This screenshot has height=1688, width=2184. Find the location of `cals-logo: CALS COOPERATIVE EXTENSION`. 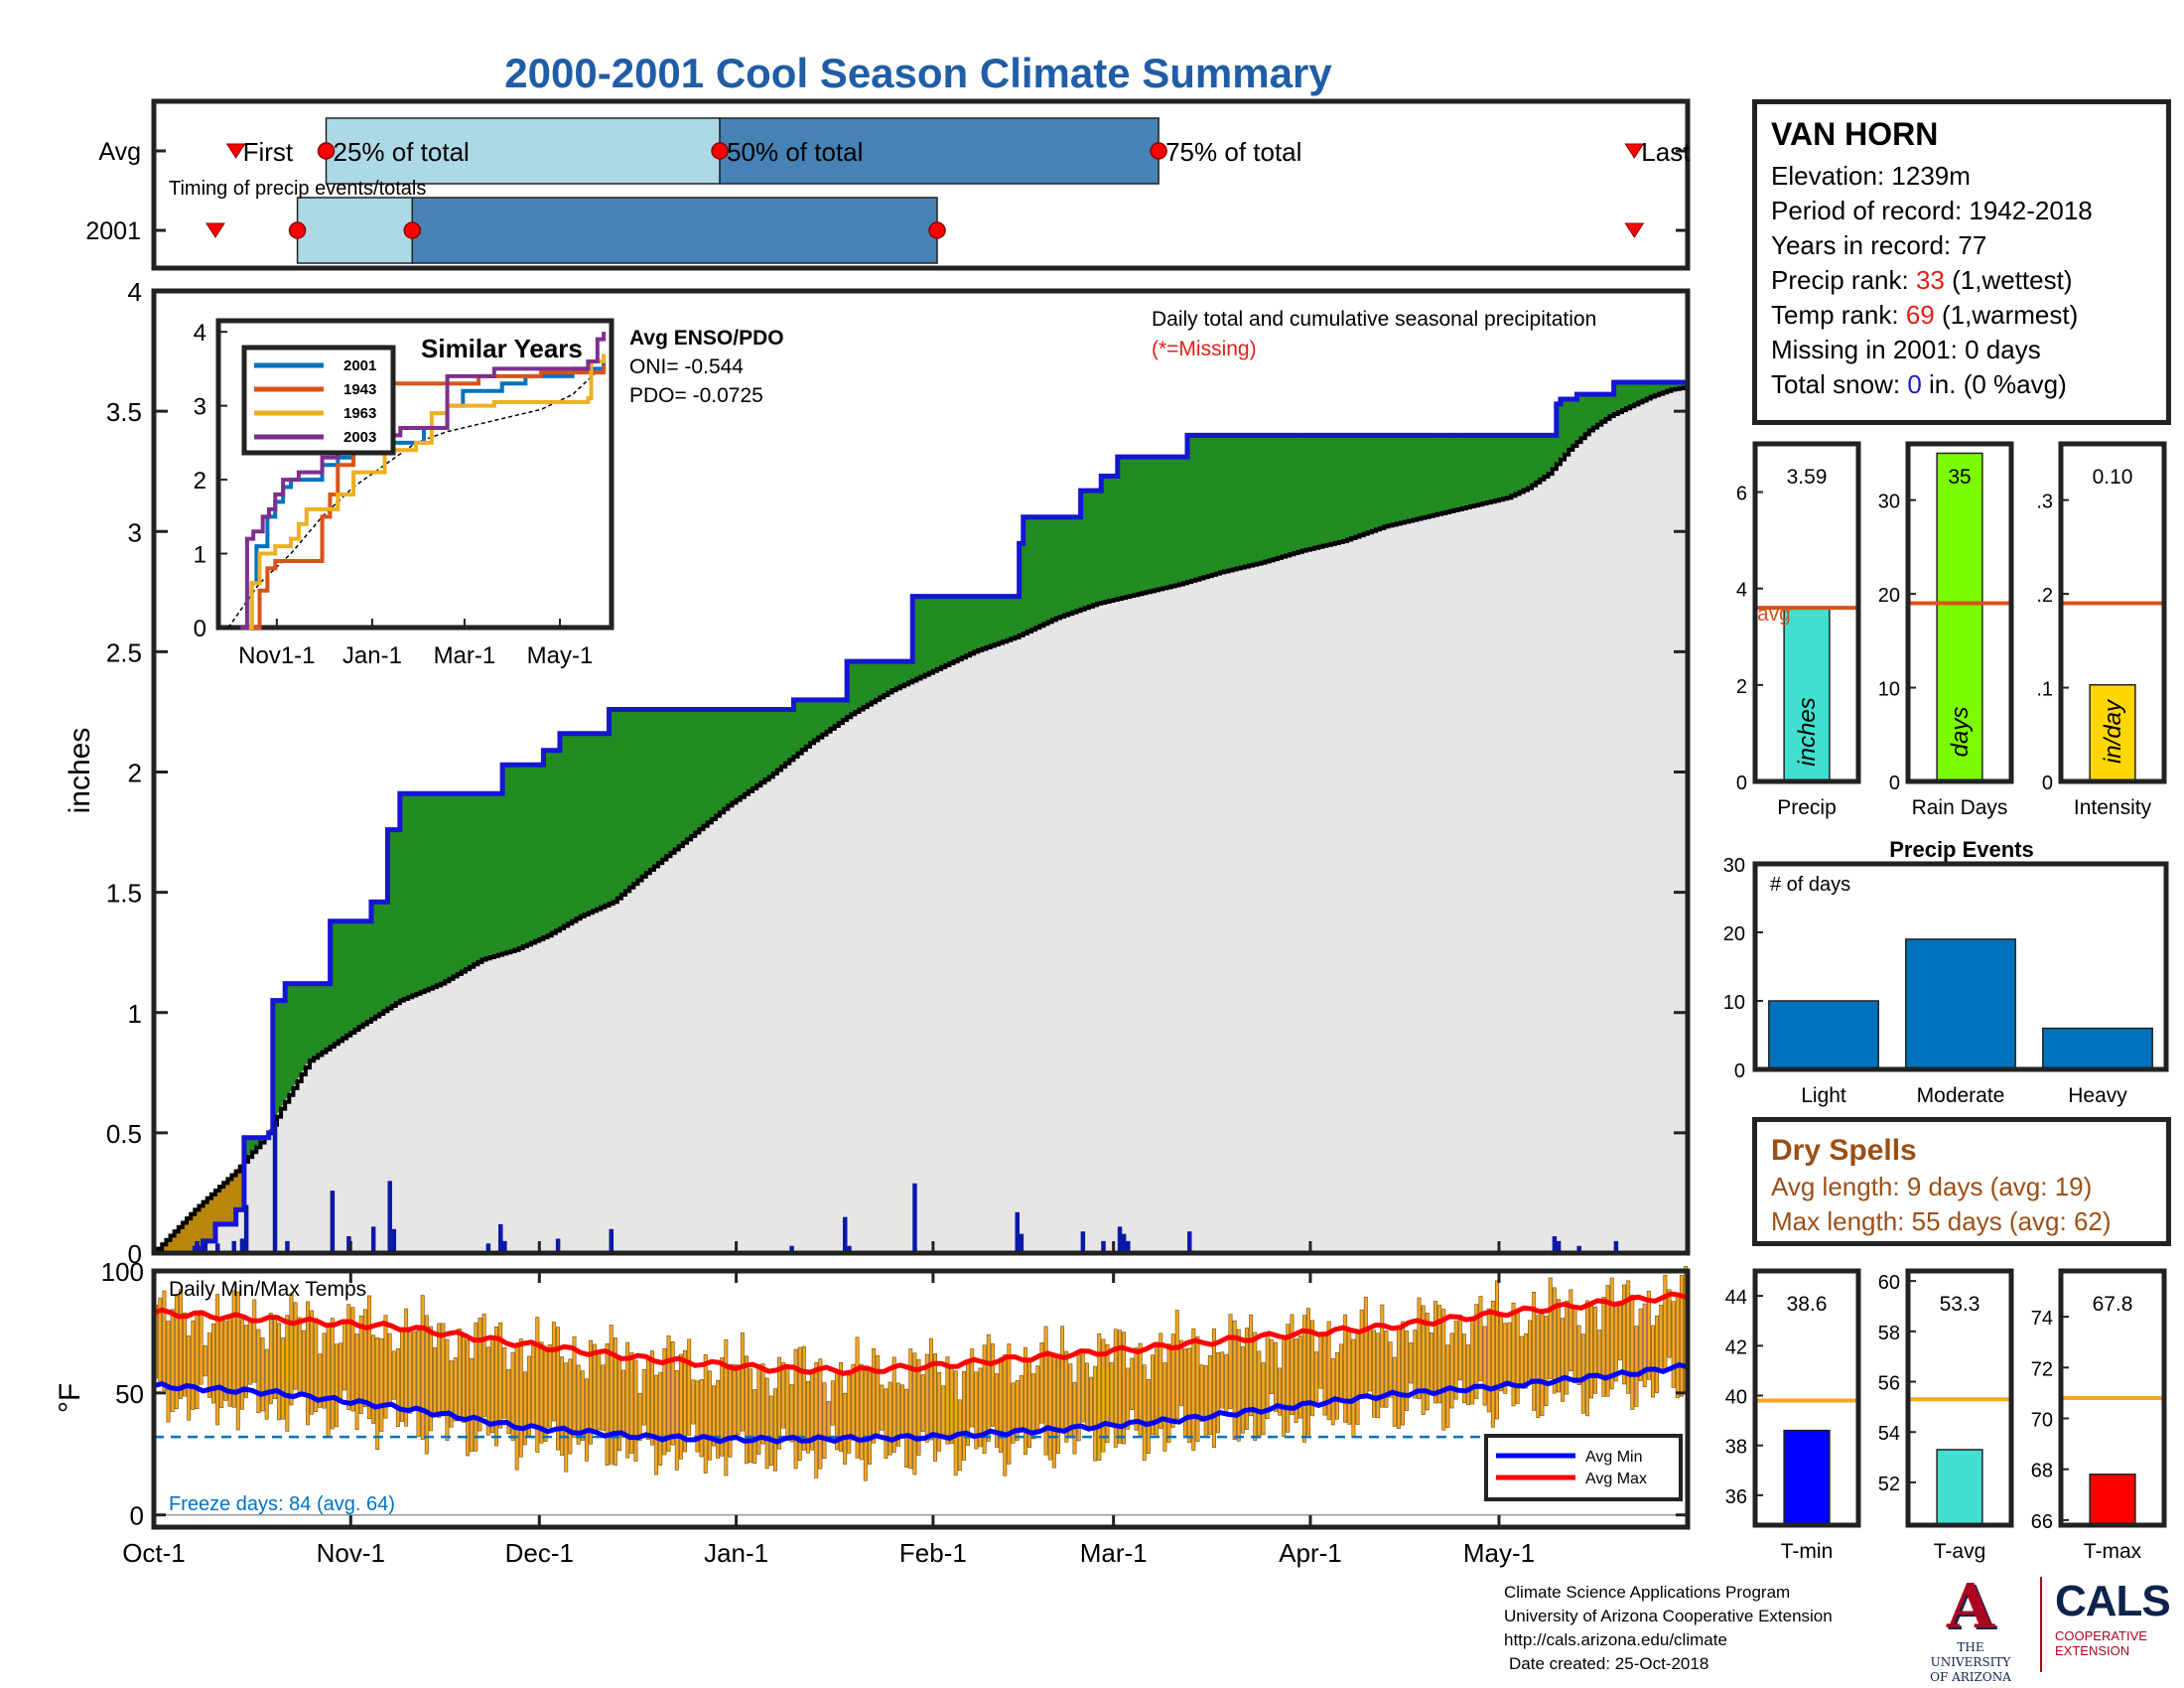

cals-logo: CALS COOPERATIVE EXTENSION is located at coordinates (2113, 1616).